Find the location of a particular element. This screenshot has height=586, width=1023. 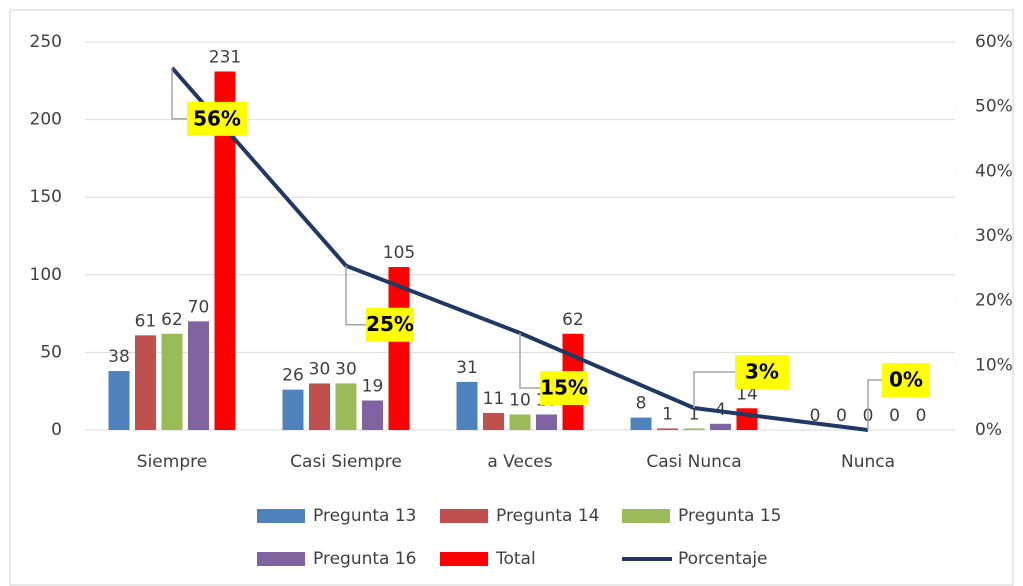

x-tick-label: Siempre is located at coordinates (172, 462).